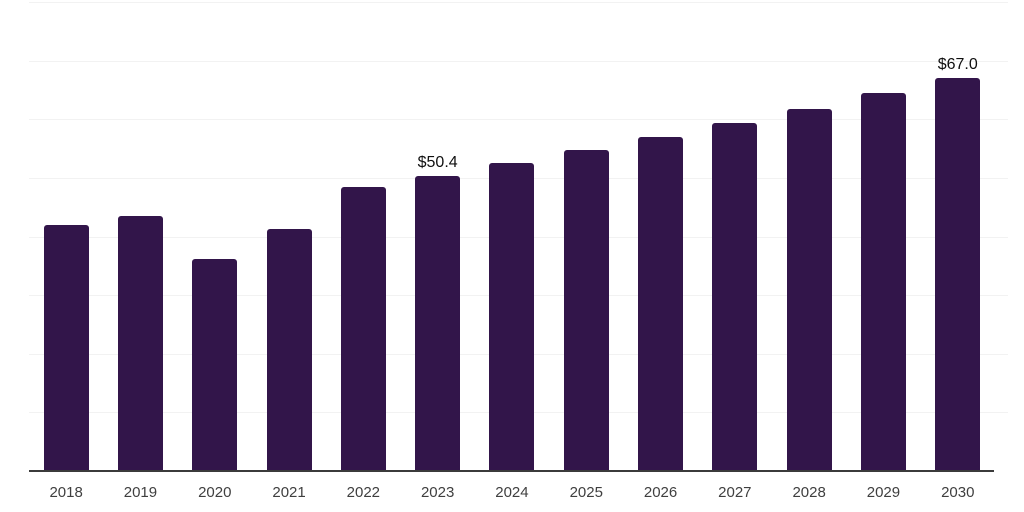 The image size is (1024, 512). Describe the element at coordinates (958, 492) in the screenshot. I see `x-axis-label: 2030` at that location.